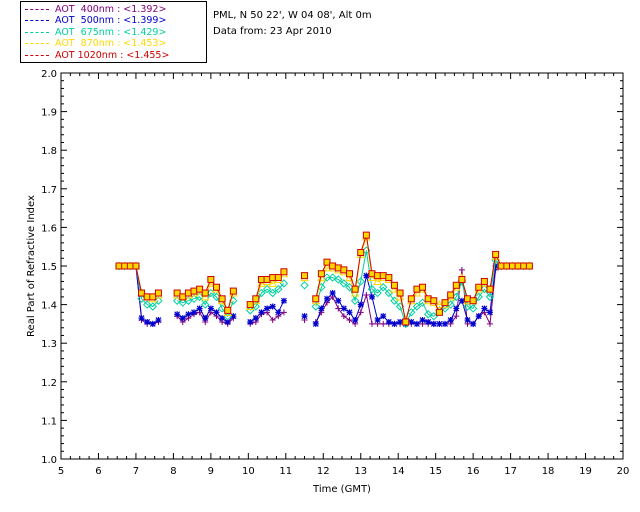 Image resolution: width=640 pixels, height=512 pixels. What do you see at coordinates (585, 471) in the screenshot?
I see `x-tick-label: 19` at bounding box center [585, 471].